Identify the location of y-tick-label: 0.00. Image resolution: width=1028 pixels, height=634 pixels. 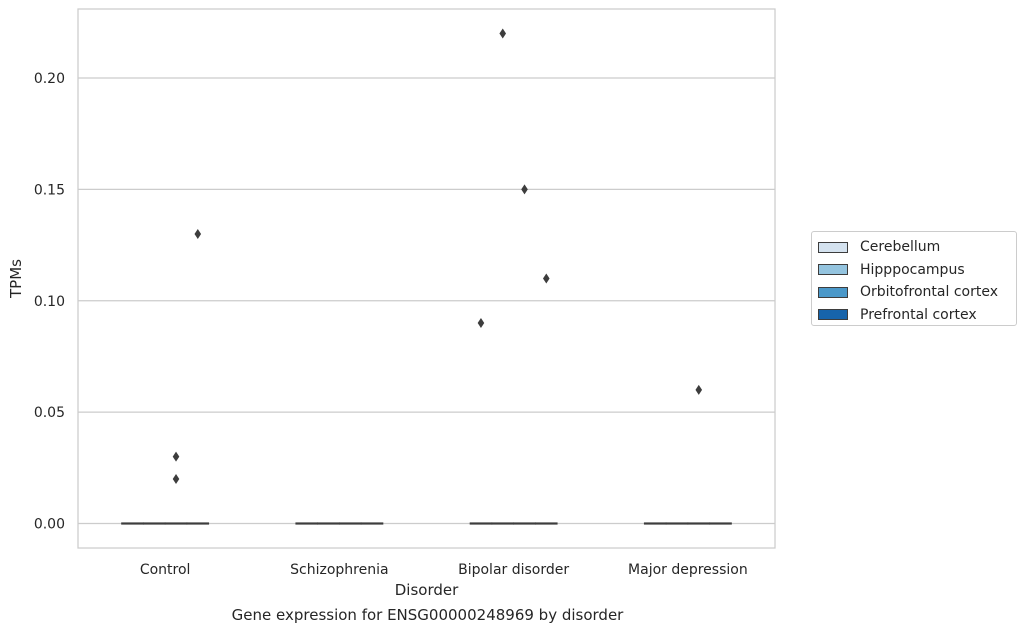
(49, 525).